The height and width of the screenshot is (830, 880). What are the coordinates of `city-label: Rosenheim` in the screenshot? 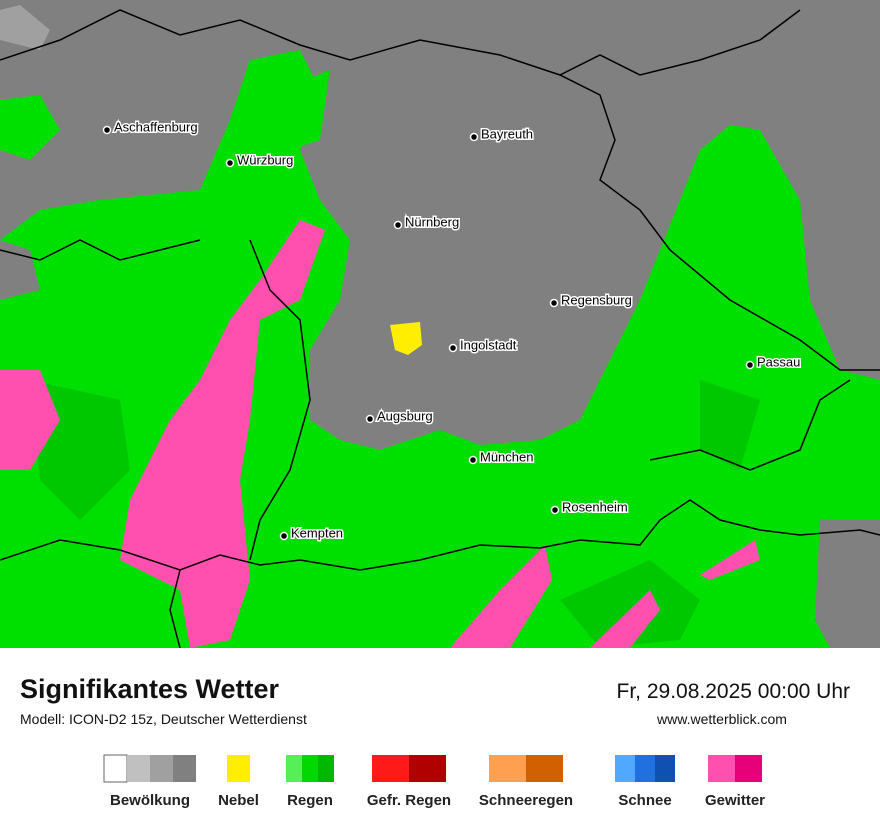 It's located at (595, 506).